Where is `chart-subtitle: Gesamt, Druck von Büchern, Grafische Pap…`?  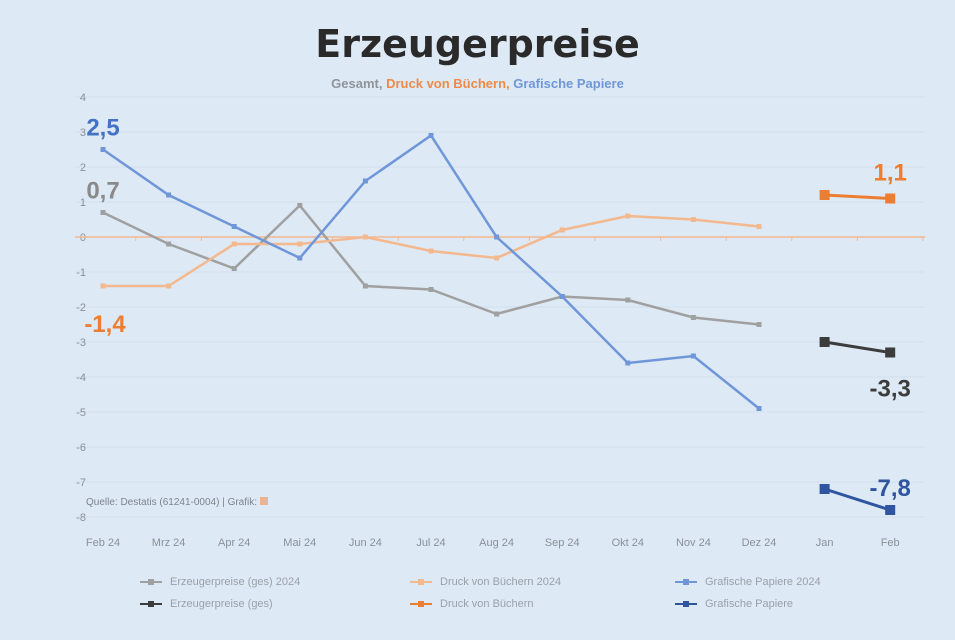 chart-subtitle: Gesamt, Druck von Büchern, Grafische Pap… is located at coordinates (477, 83).